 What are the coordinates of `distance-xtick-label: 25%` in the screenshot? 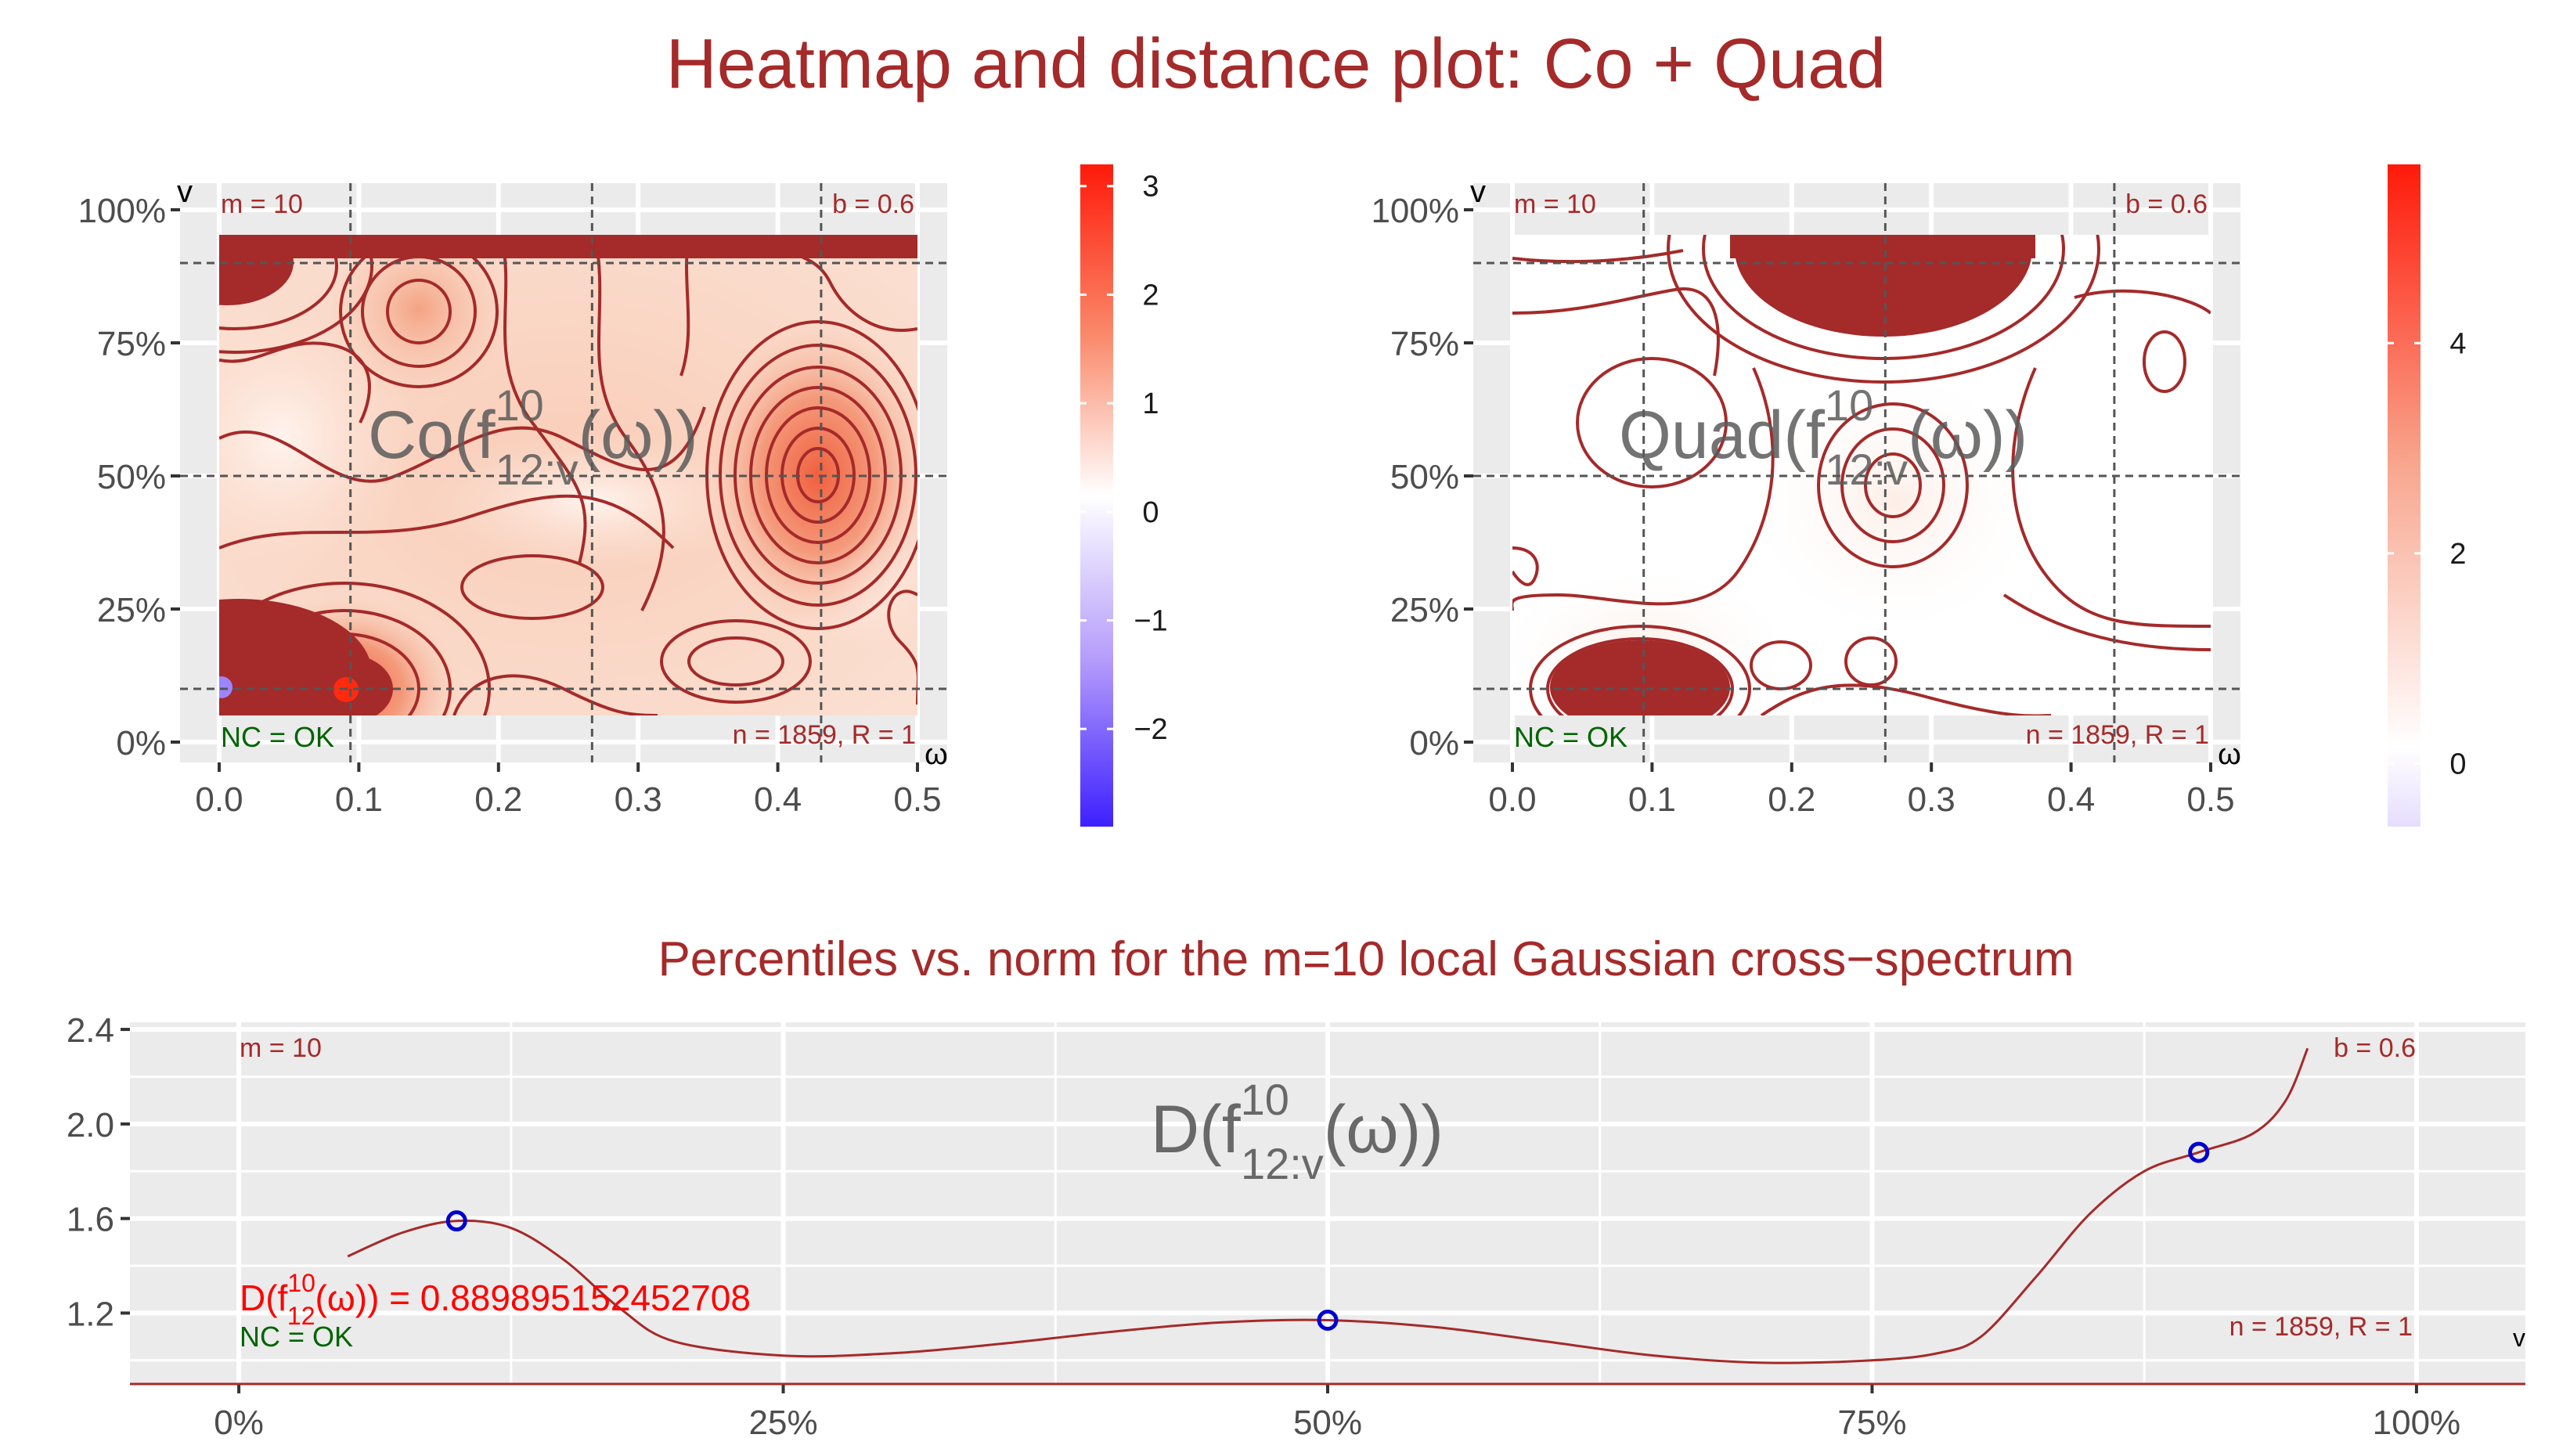 It's located at (783, 1423).